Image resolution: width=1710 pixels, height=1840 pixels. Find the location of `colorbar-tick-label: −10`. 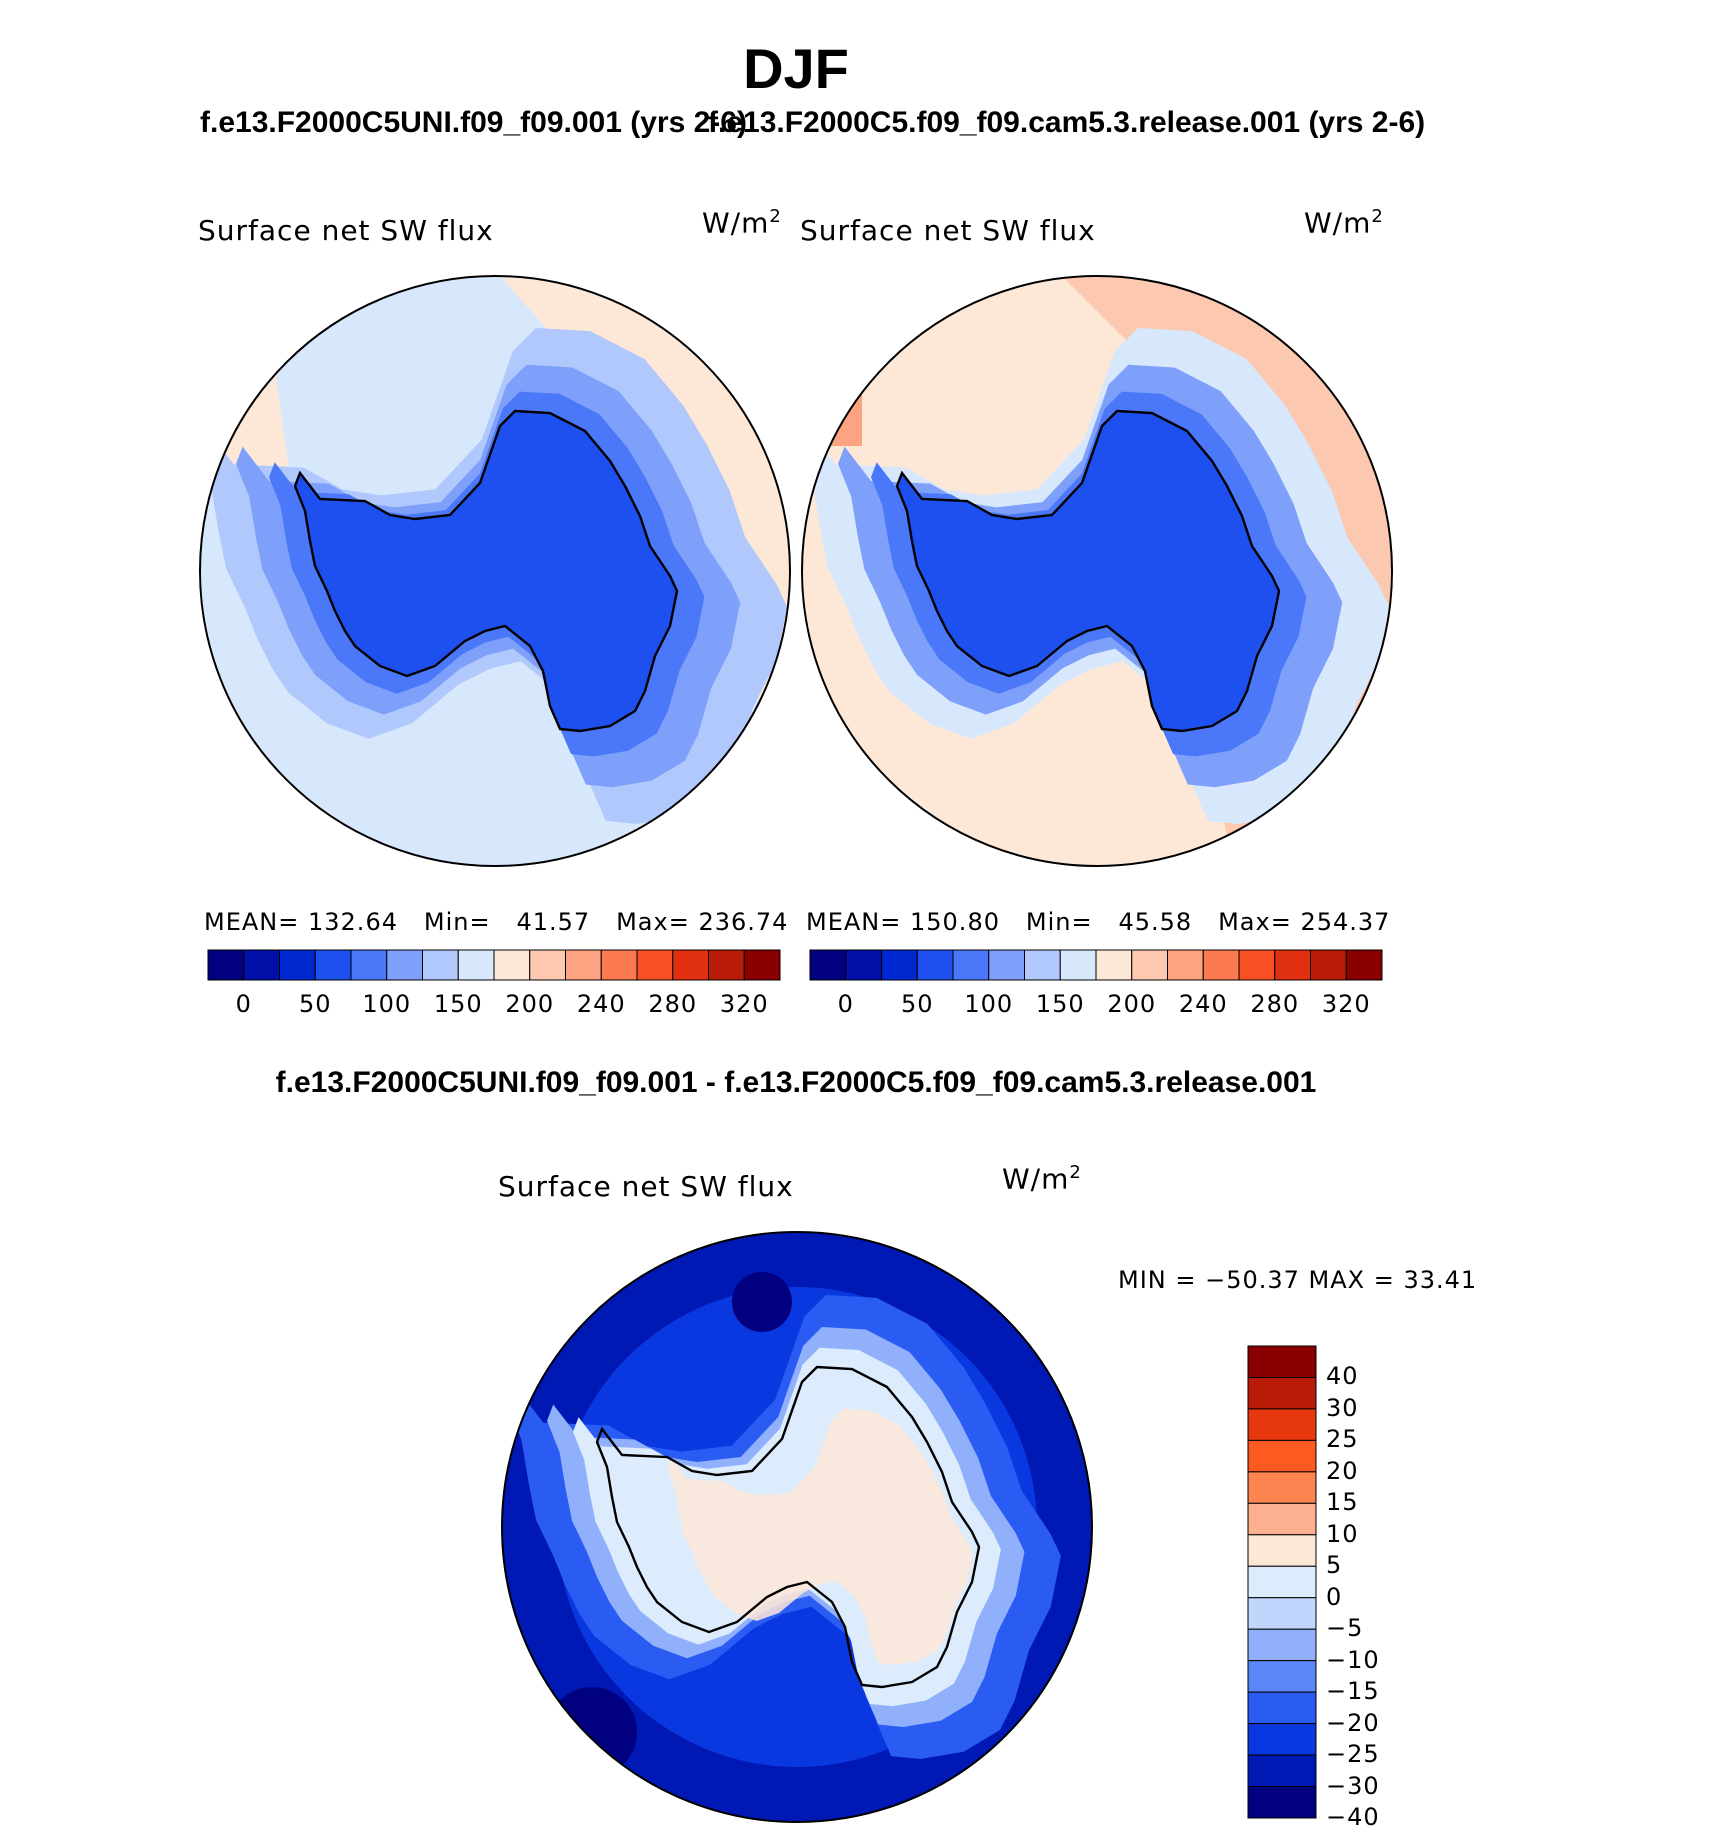

colorbar-tick-label: −10 is located at coordinates (1353, 1659).